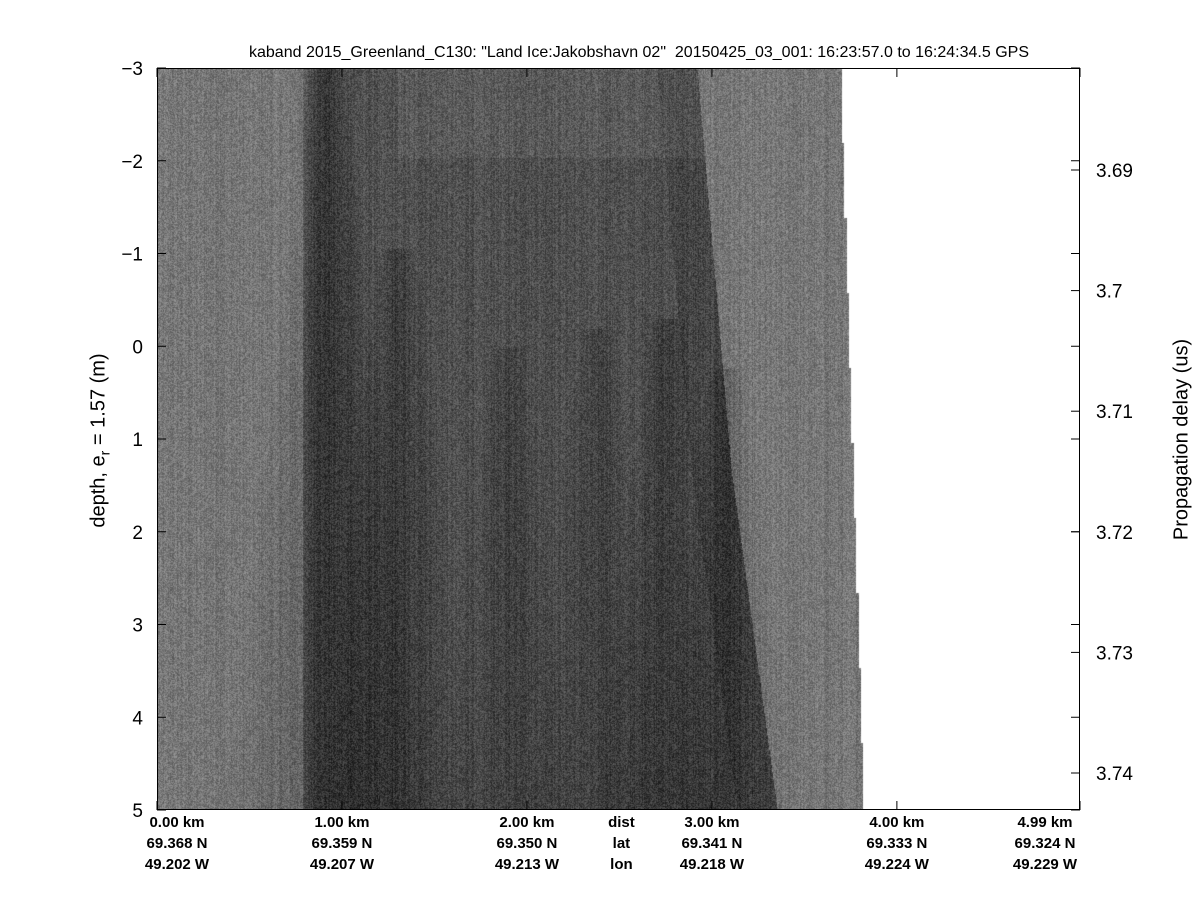  I want to click on y-right-tick-label: 3.69, so click(1114, 171).